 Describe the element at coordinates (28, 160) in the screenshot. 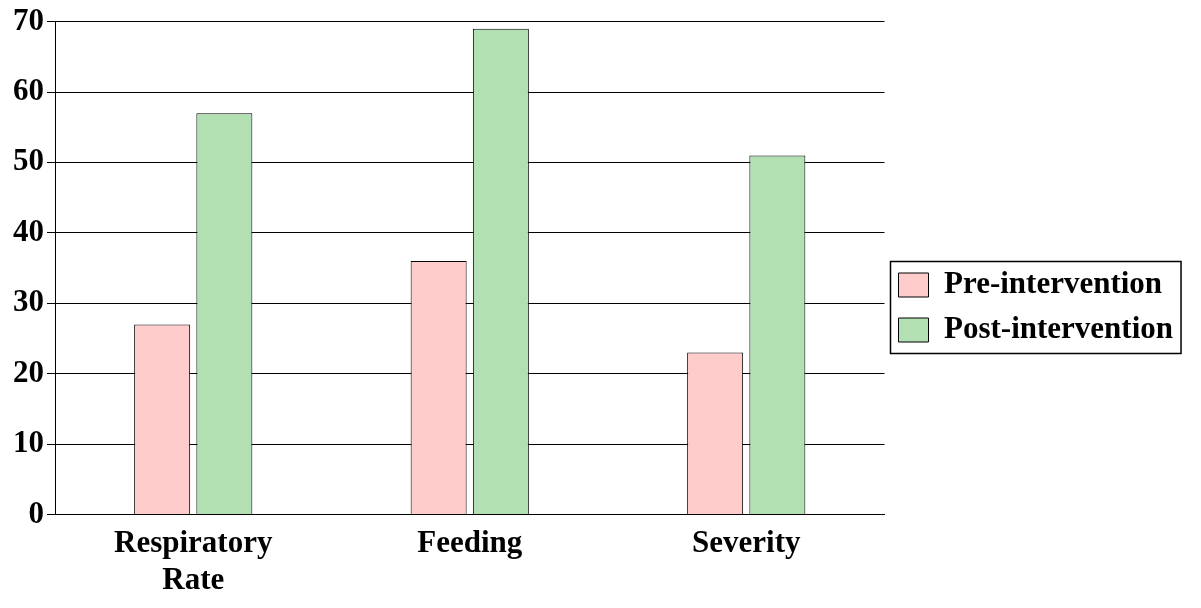

I see `y-tick-label: 50` at that location.